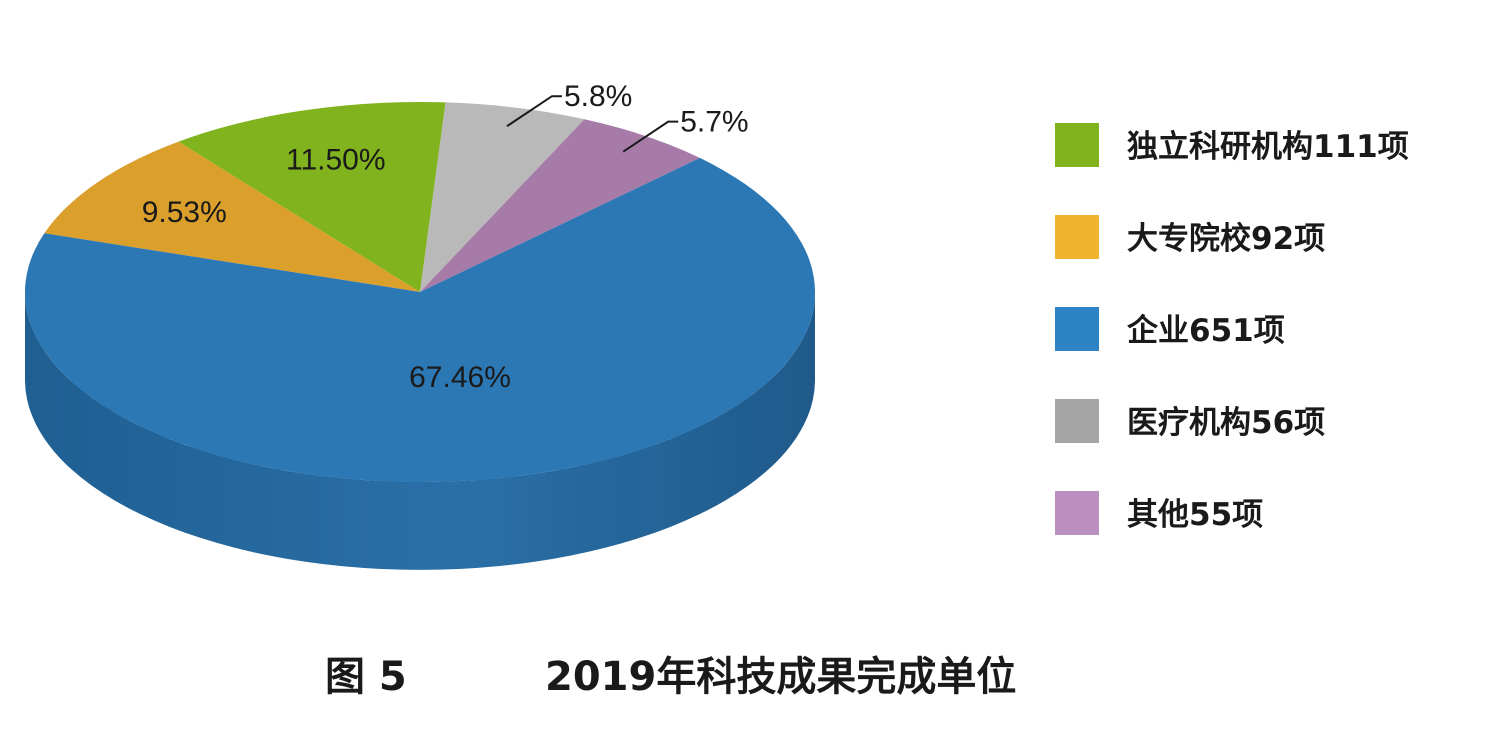 This screenshot has width=1490, height=731. I want to click on percent-label-0: 9.53%, so click(184, 212).